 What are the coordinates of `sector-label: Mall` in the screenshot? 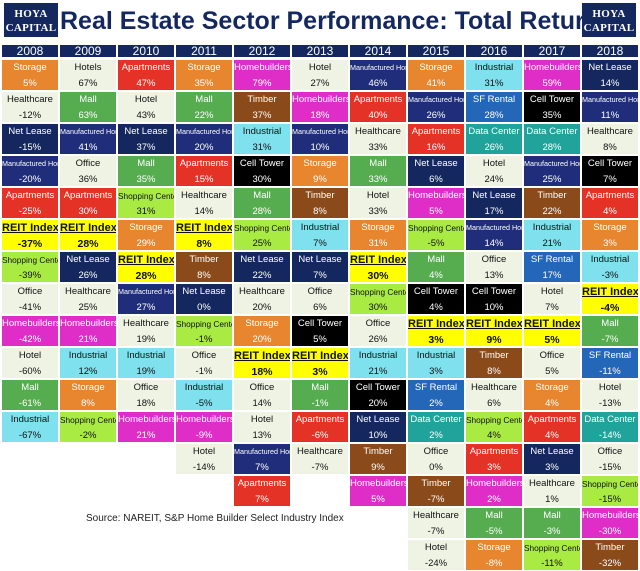 It's located at (610, 323).